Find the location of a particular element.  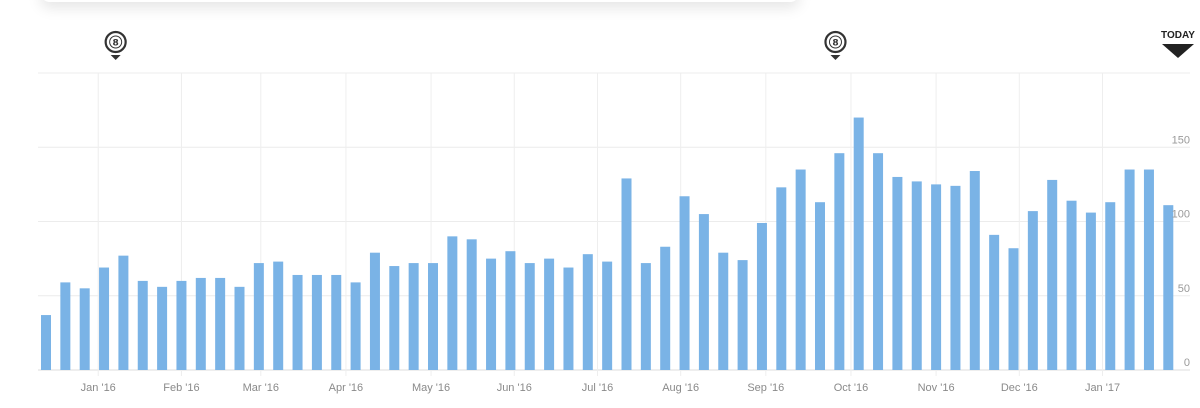

x-tick-label: Jun '16 is located at coordinates (514, 388).